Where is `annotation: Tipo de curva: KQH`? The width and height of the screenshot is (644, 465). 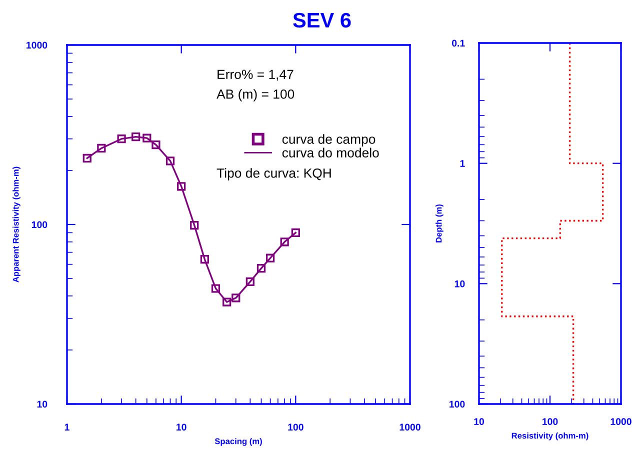
annotation: Tipo de curva: KQH is located at coordinates (273, 174).